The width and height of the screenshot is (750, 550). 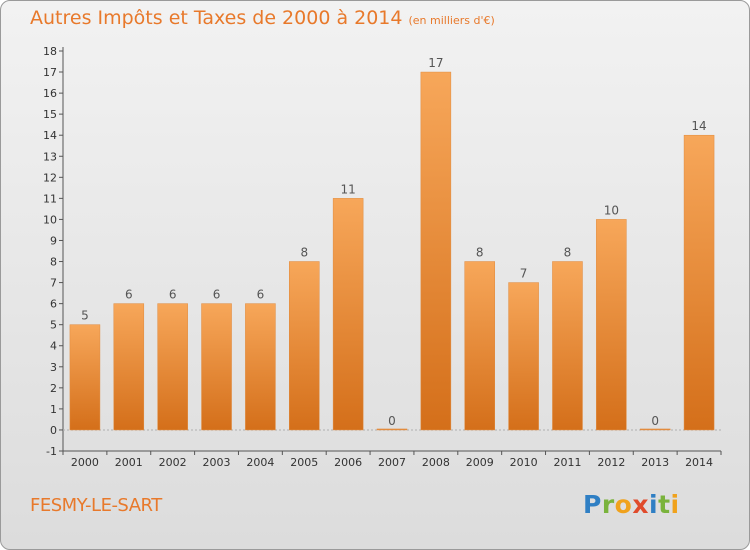 I want to click on data-label-2006: 11, so click(x=347, y=189).